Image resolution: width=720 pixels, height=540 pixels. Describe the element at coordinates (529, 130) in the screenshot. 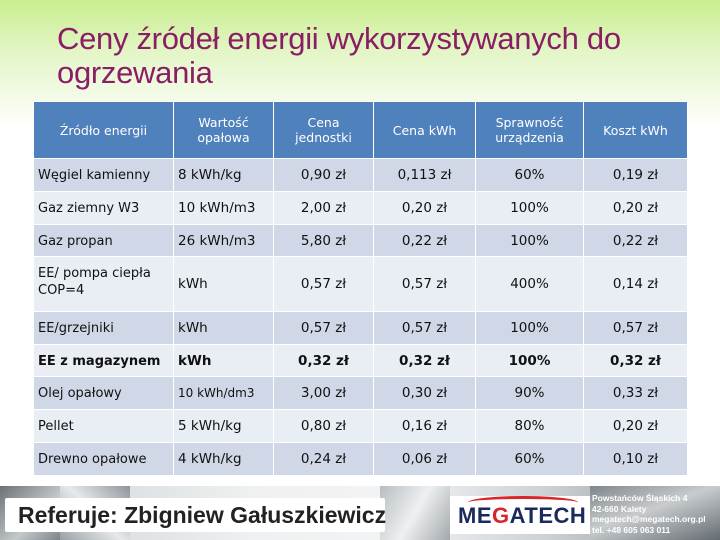

I see `header-efficiency: Sprawność urządzenia` at that location.